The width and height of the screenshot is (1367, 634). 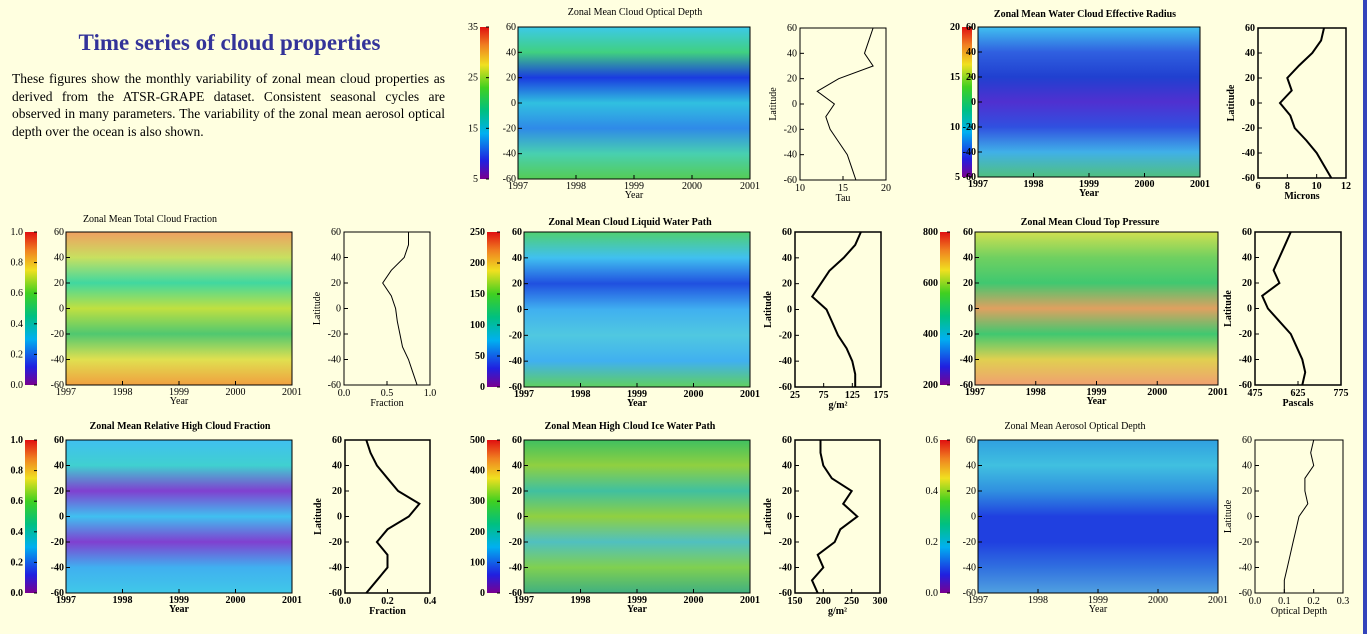 I want to click on profile-x-tick-label: 6, so click(x=1258, y=186).